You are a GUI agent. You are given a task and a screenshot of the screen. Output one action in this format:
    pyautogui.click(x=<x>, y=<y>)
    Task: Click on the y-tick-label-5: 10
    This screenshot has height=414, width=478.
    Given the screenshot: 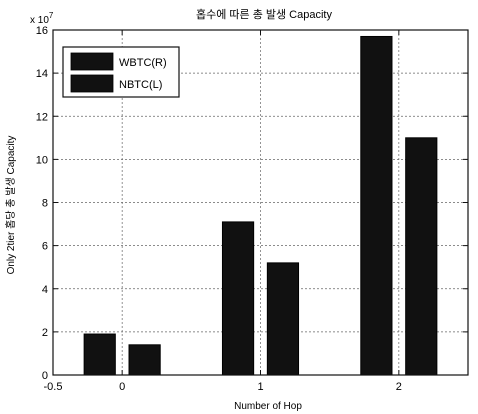 What is the action you would take?
    pyautogui.click(x=42, y=160)
    